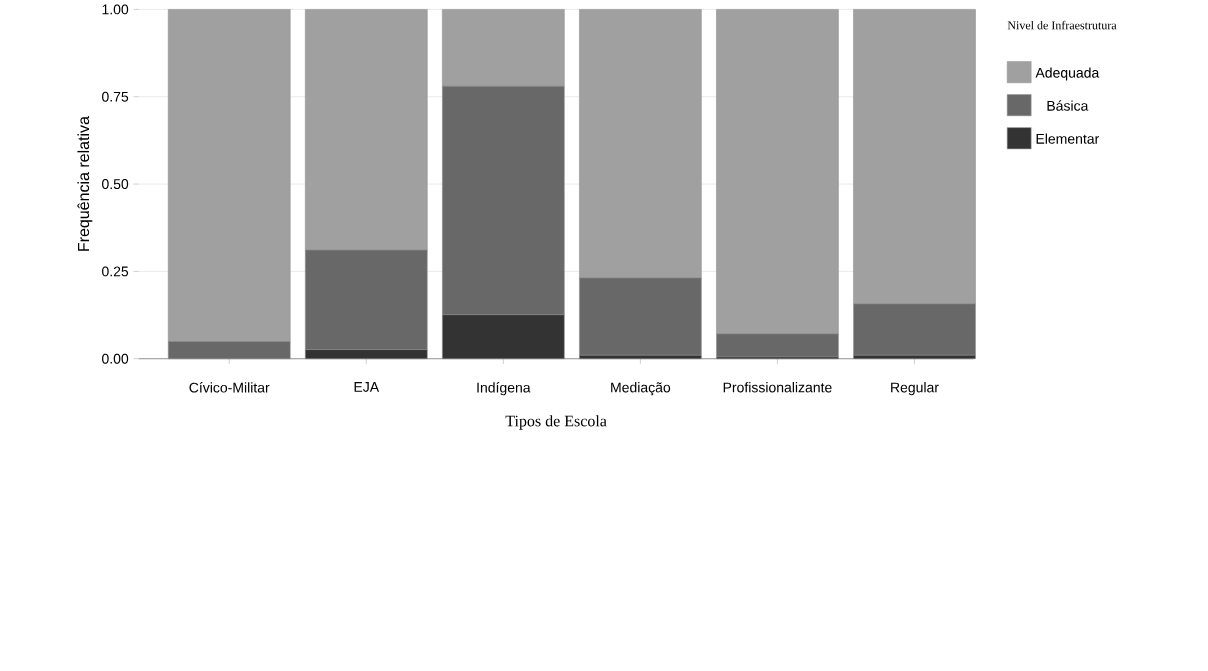  I want to click on y-tick-label: 0.00, so click(115, 359).